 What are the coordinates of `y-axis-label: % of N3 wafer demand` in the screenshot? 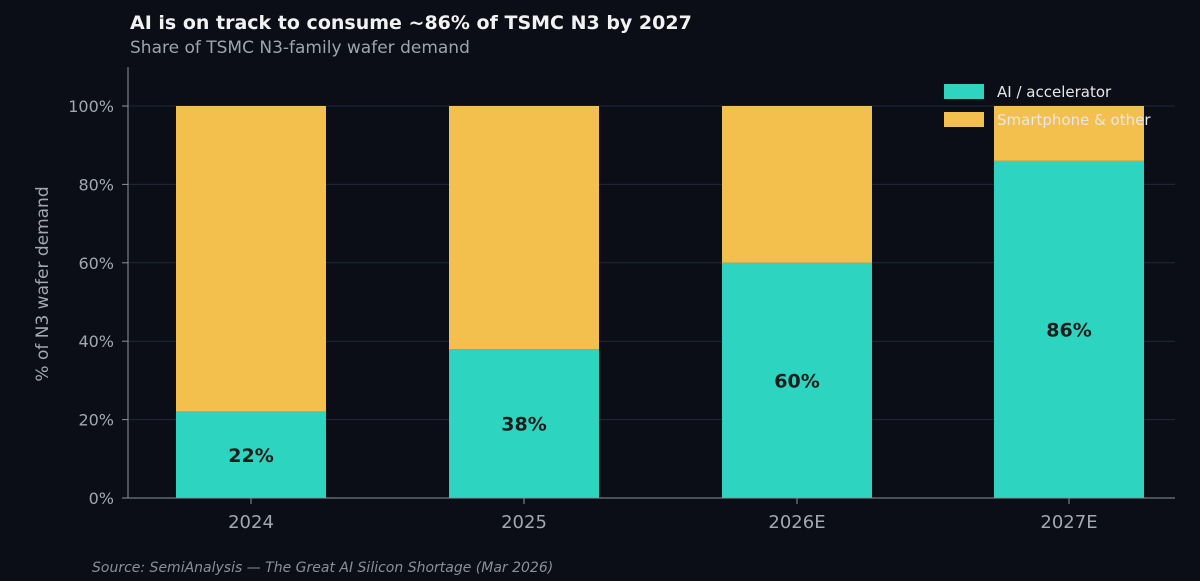 It's located at (43, 283).